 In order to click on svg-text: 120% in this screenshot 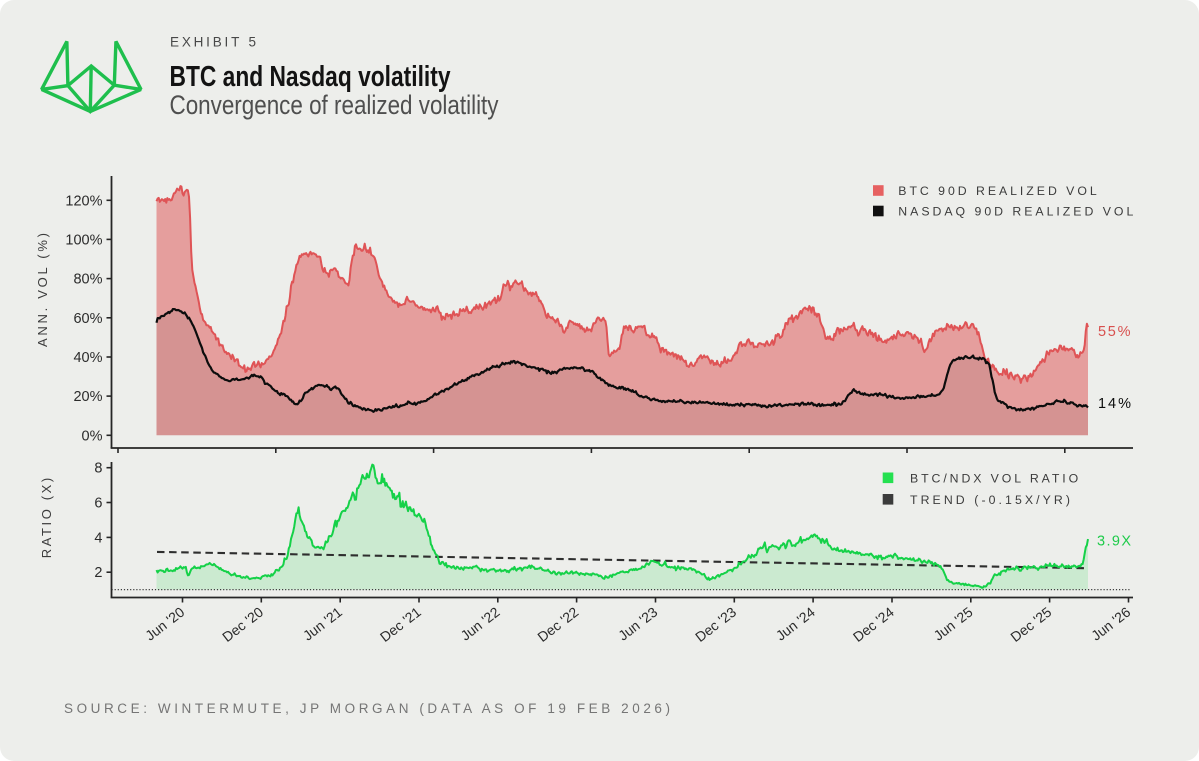, I will do `click(83, 201)`.